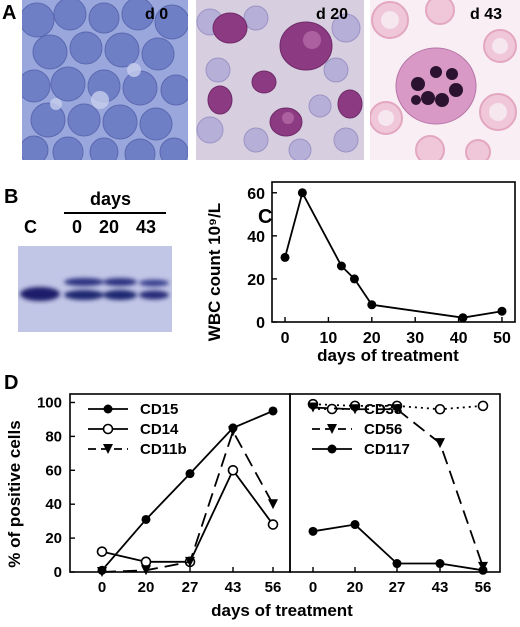 Image resolution: width=520 pixels, height=627 pixels. Describe the element at coordinates (77, 227) in the screenshot. I see `gel-lane-label: 0` at that location.